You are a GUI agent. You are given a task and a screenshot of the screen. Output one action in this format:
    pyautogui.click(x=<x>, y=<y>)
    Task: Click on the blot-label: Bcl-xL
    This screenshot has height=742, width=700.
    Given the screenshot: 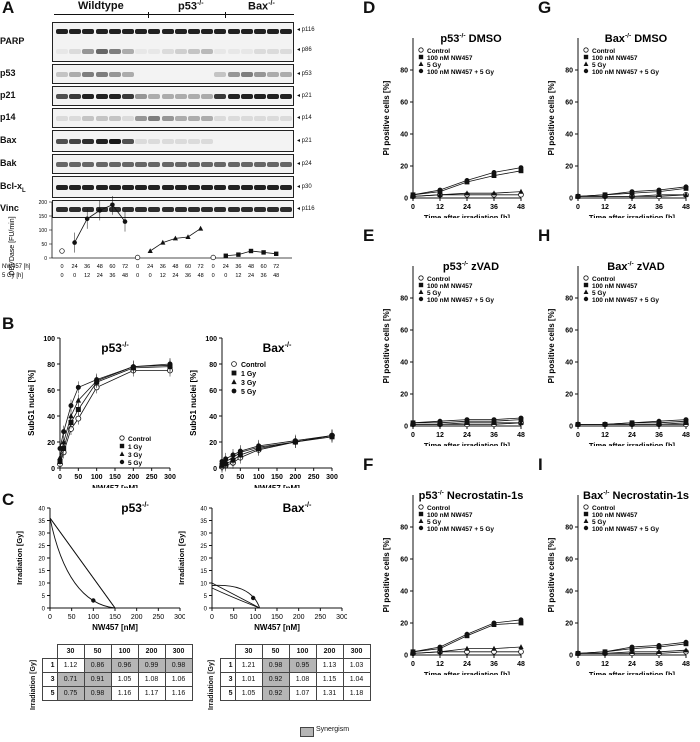 What is the action you would take?
    pyautogui.click(x=13, y=187)
    